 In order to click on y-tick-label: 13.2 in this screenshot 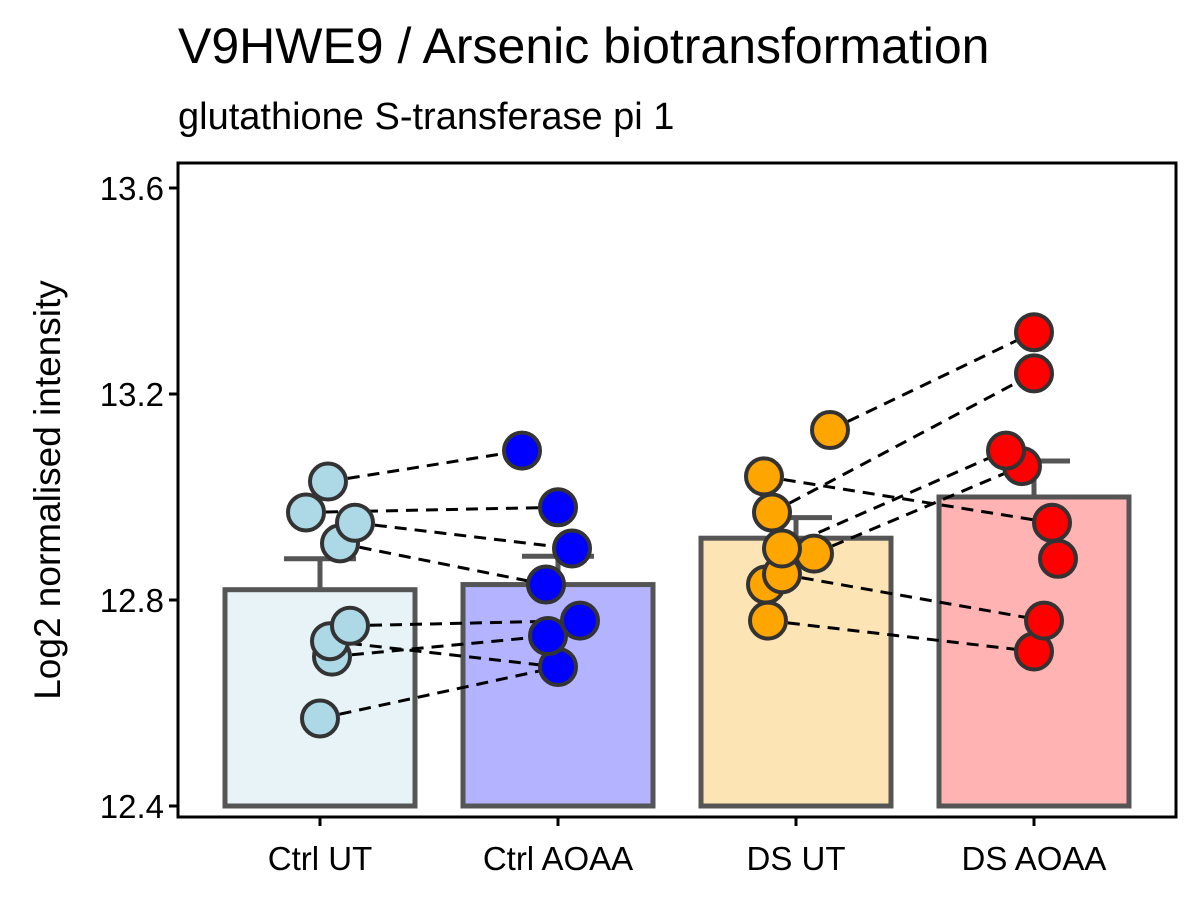, I will do `click(132, 394)`.